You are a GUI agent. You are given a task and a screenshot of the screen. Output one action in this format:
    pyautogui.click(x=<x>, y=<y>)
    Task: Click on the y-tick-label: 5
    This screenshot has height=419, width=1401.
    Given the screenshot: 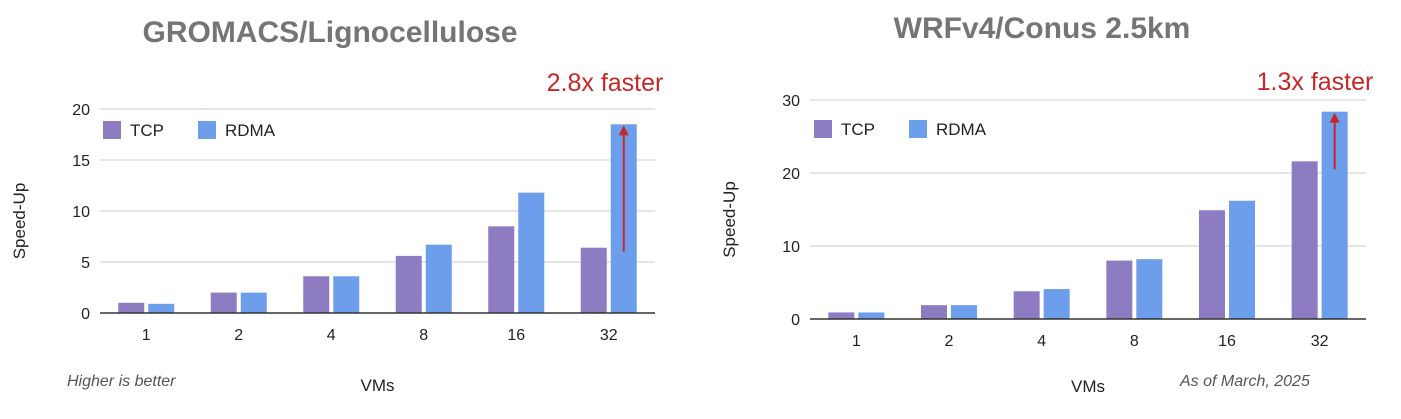 What is the action you would take?
    pyautogui.click(x=85, y=263)
    